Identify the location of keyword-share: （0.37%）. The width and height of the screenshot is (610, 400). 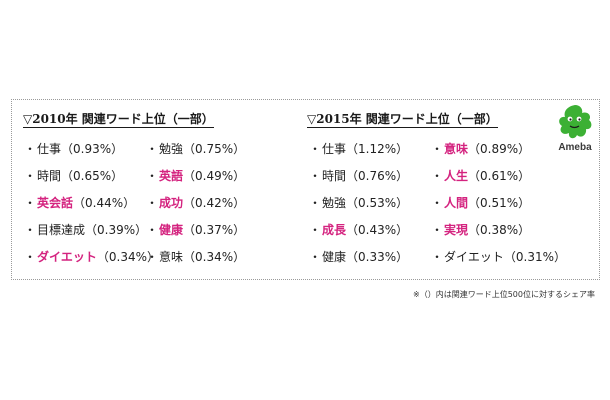
(214, 230).